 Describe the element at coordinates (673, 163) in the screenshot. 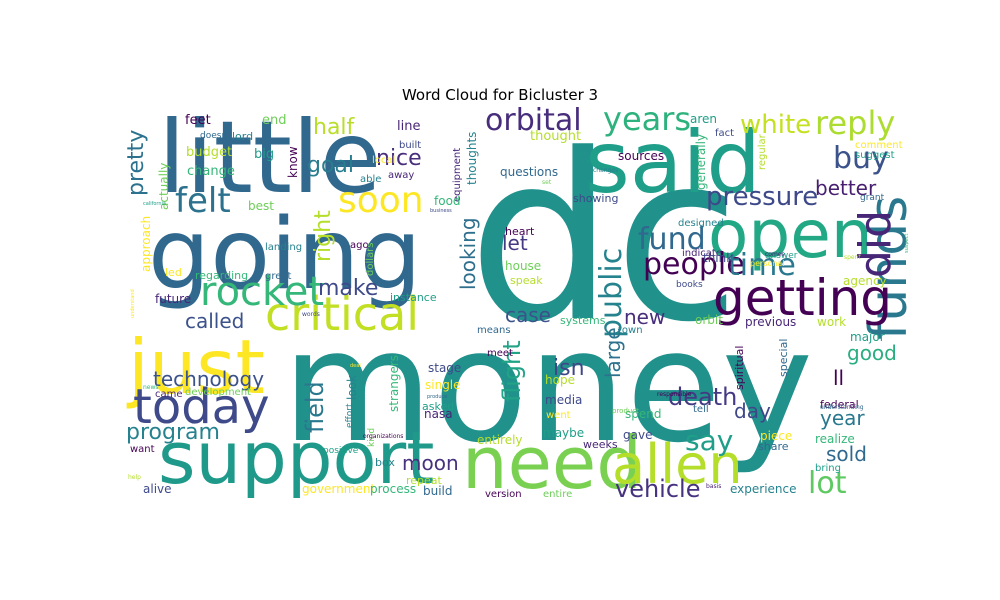

I see `word-said: said` at that location.